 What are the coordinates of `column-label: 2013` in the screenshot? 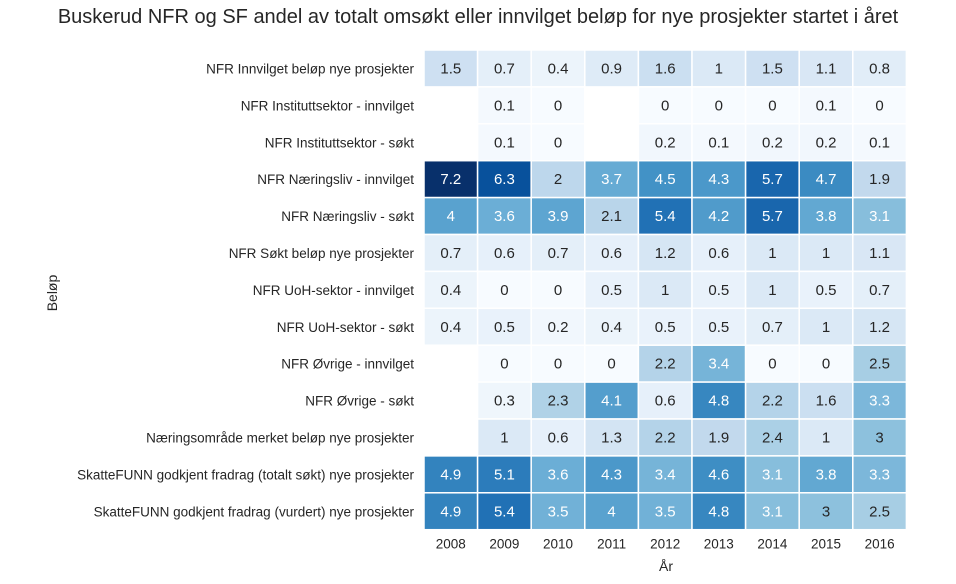 It's located at (719, 544).